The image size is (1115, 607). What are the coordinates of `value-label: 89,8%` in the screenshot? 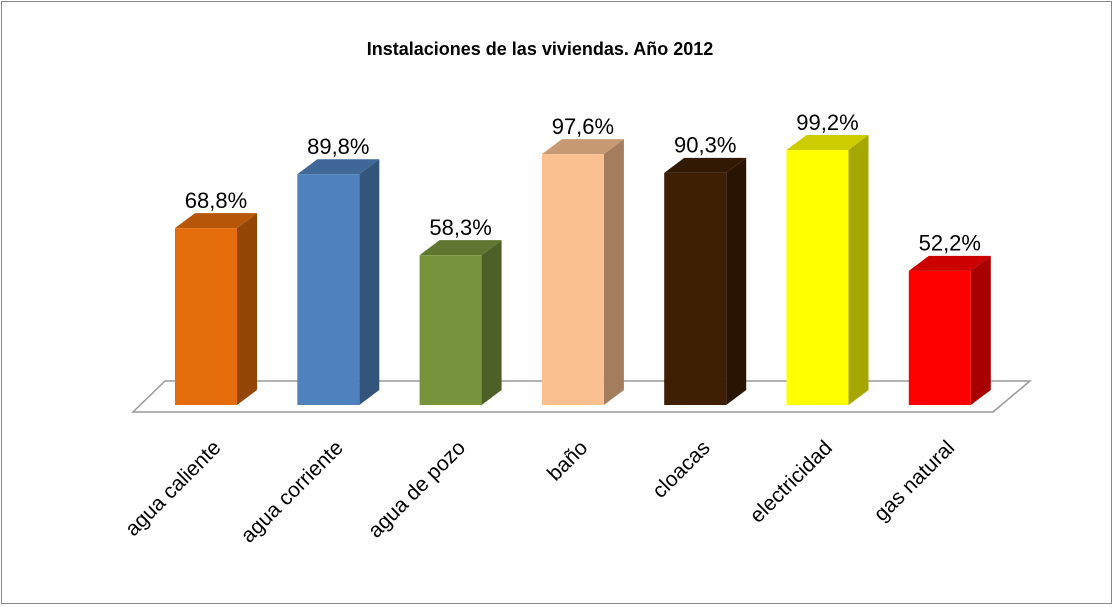 It's located at (338, 146).